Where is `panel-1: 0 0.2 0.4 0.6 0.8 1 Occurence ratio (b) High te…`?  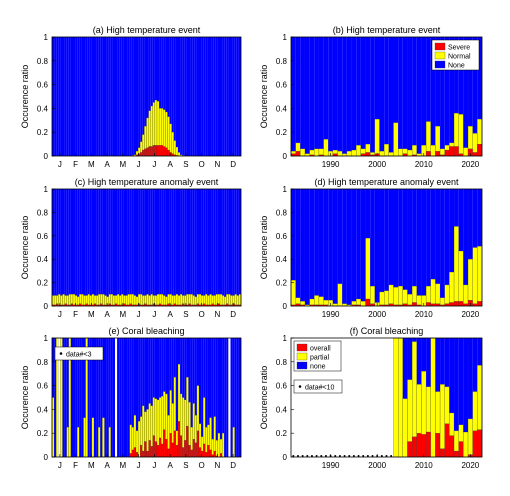 panel-1: 0 0.2 0.4 0.6 0.8 1 Occurence ratio (b) High te… is located at coordinates (371, 97).